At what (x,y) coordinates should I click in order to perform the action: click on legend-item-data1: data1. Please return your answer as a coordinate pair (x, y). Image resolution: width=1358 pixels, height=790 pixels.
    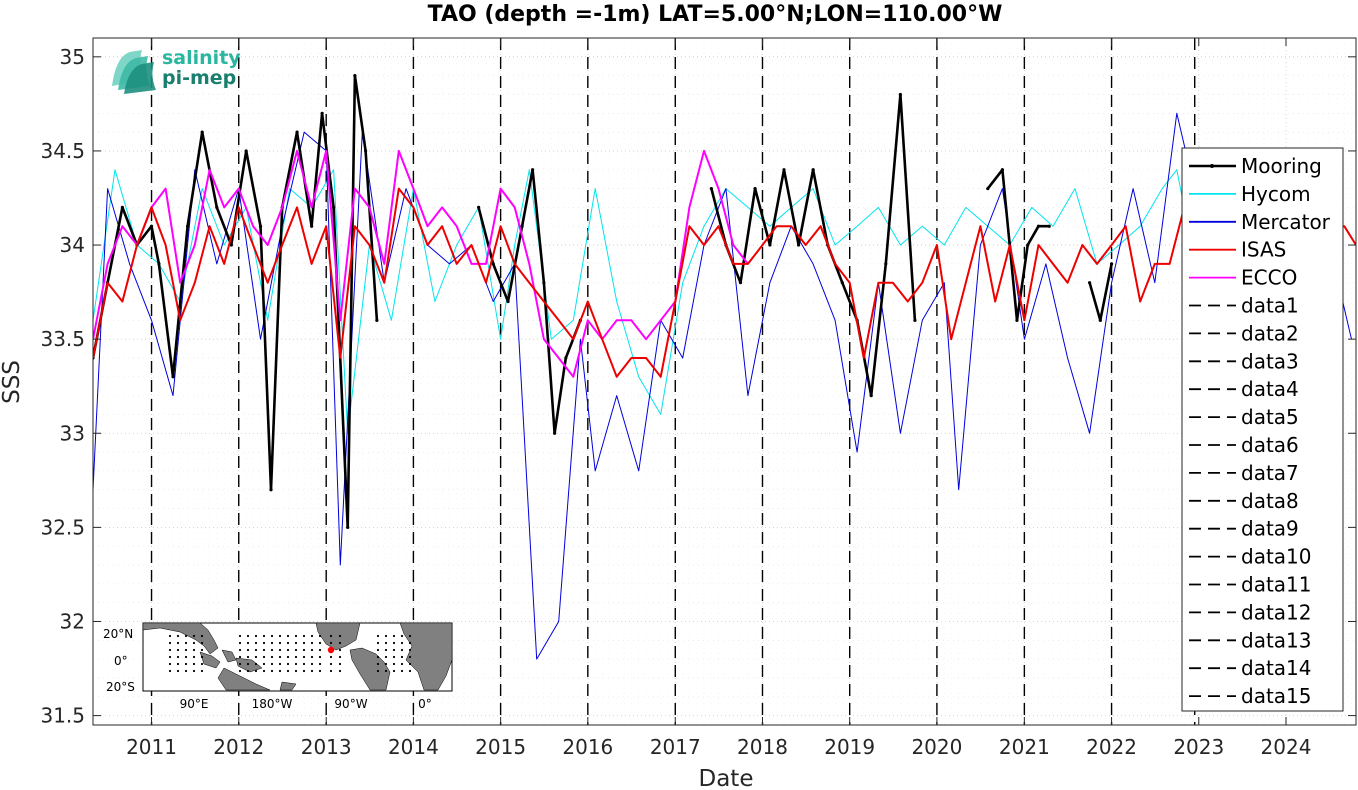
    Looking at the image, I should click on (1244, 306).